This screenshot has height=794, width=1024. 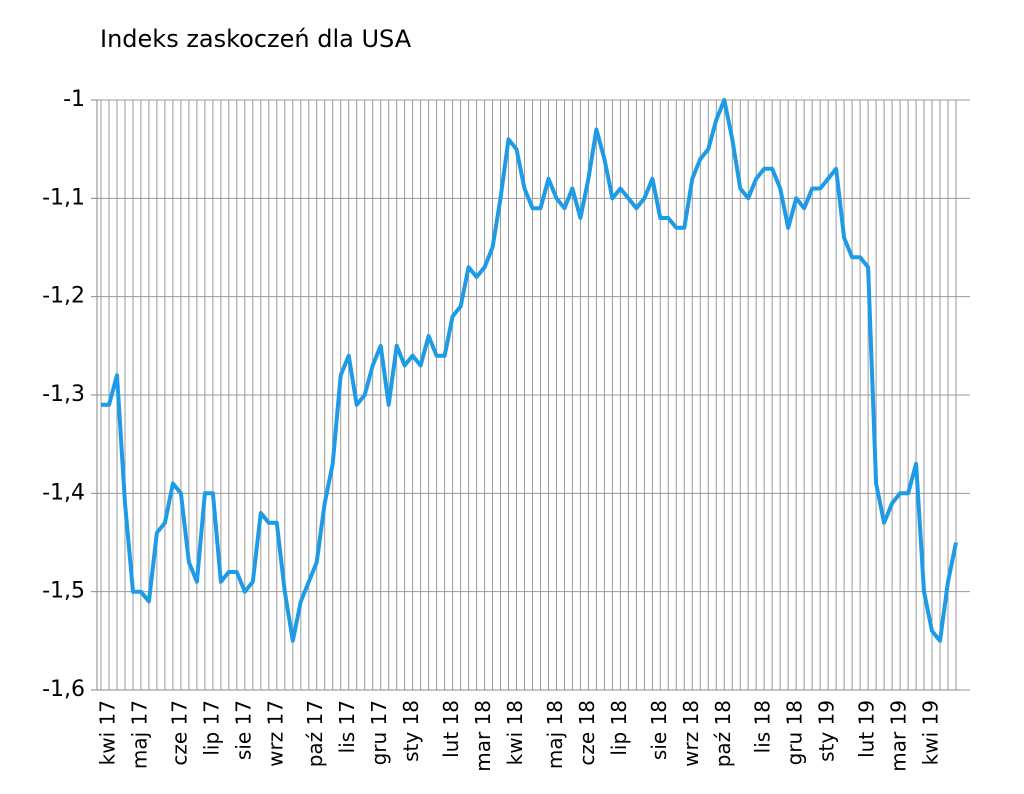 What do you see at coordinates (867, 729) in the screenshot?
I see `x-tick-label: lut 19` at bounding box center [867, 729].